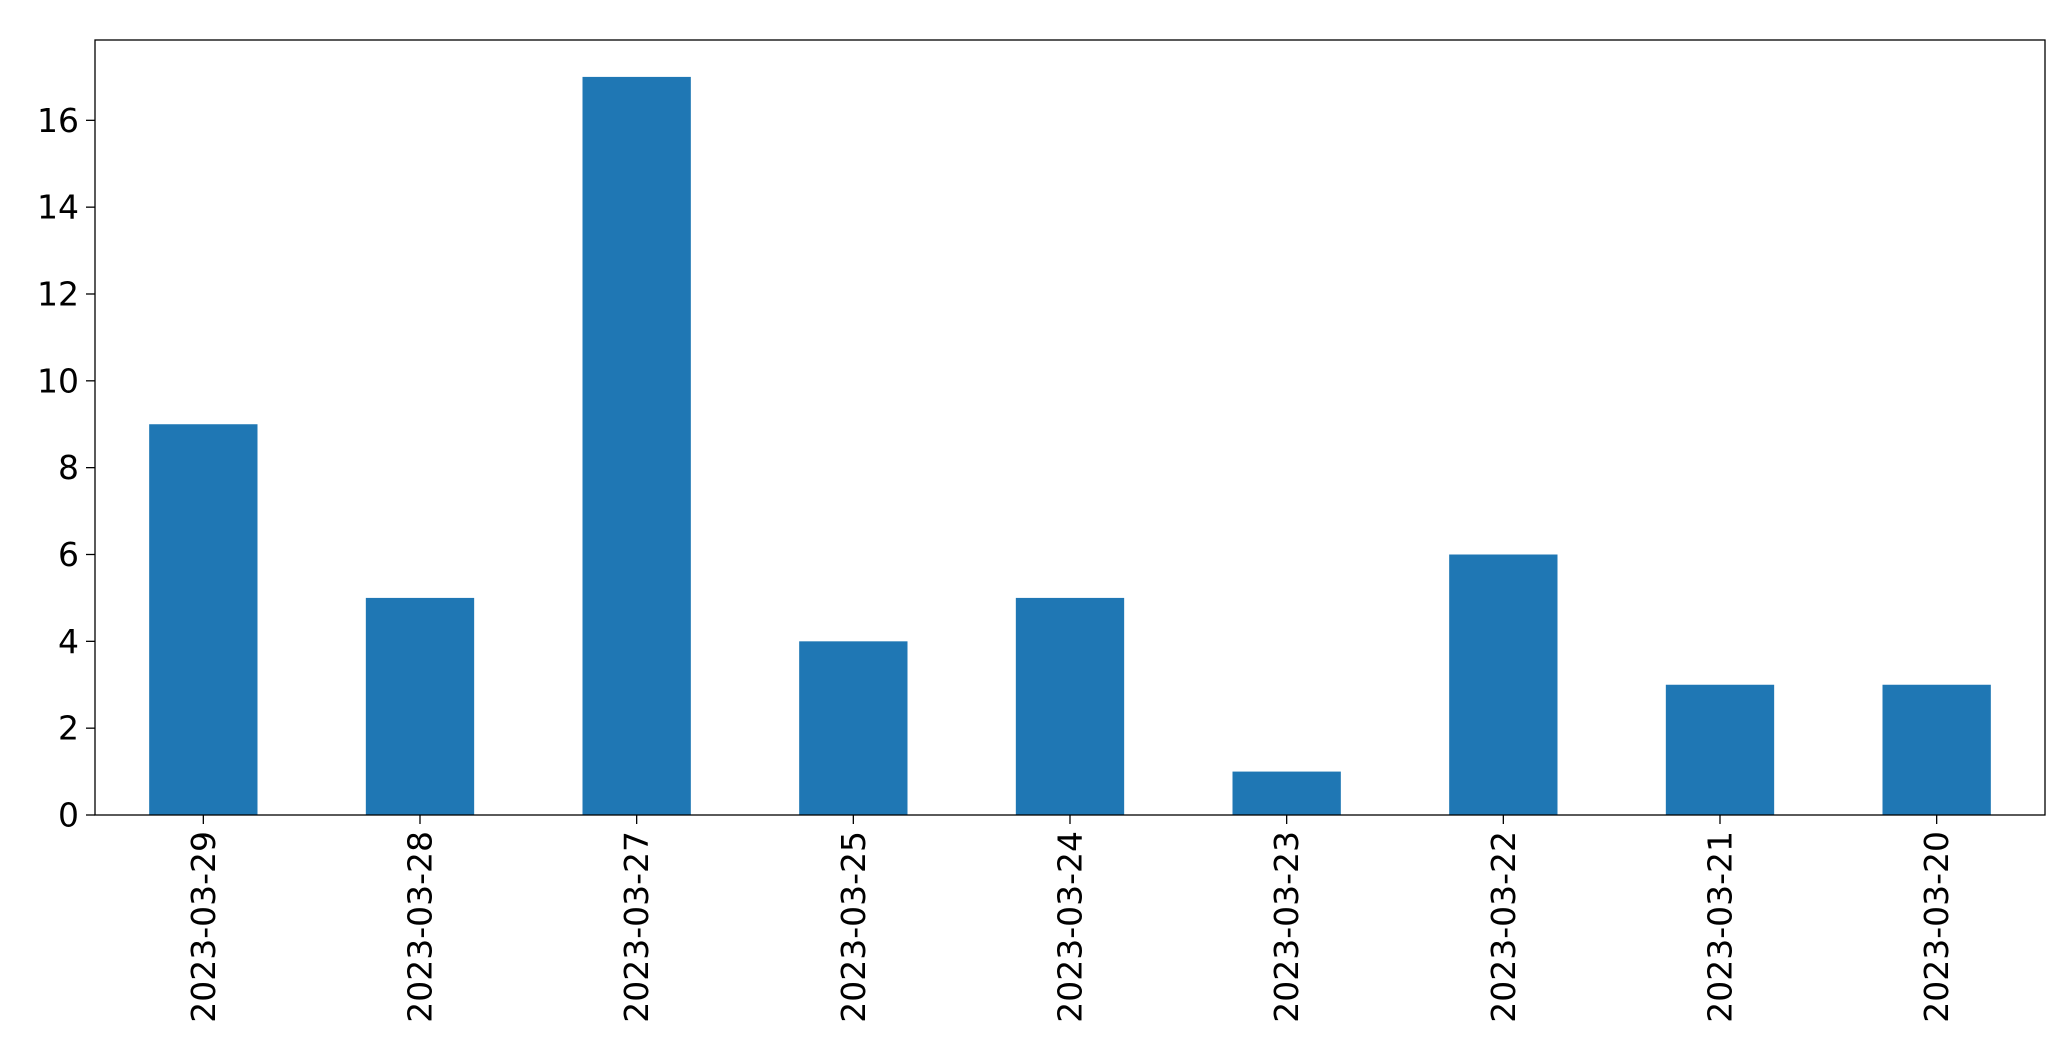 The image size is (2071, 1061). I want to click on y-tick-label-2: 2, so click(68, 728).